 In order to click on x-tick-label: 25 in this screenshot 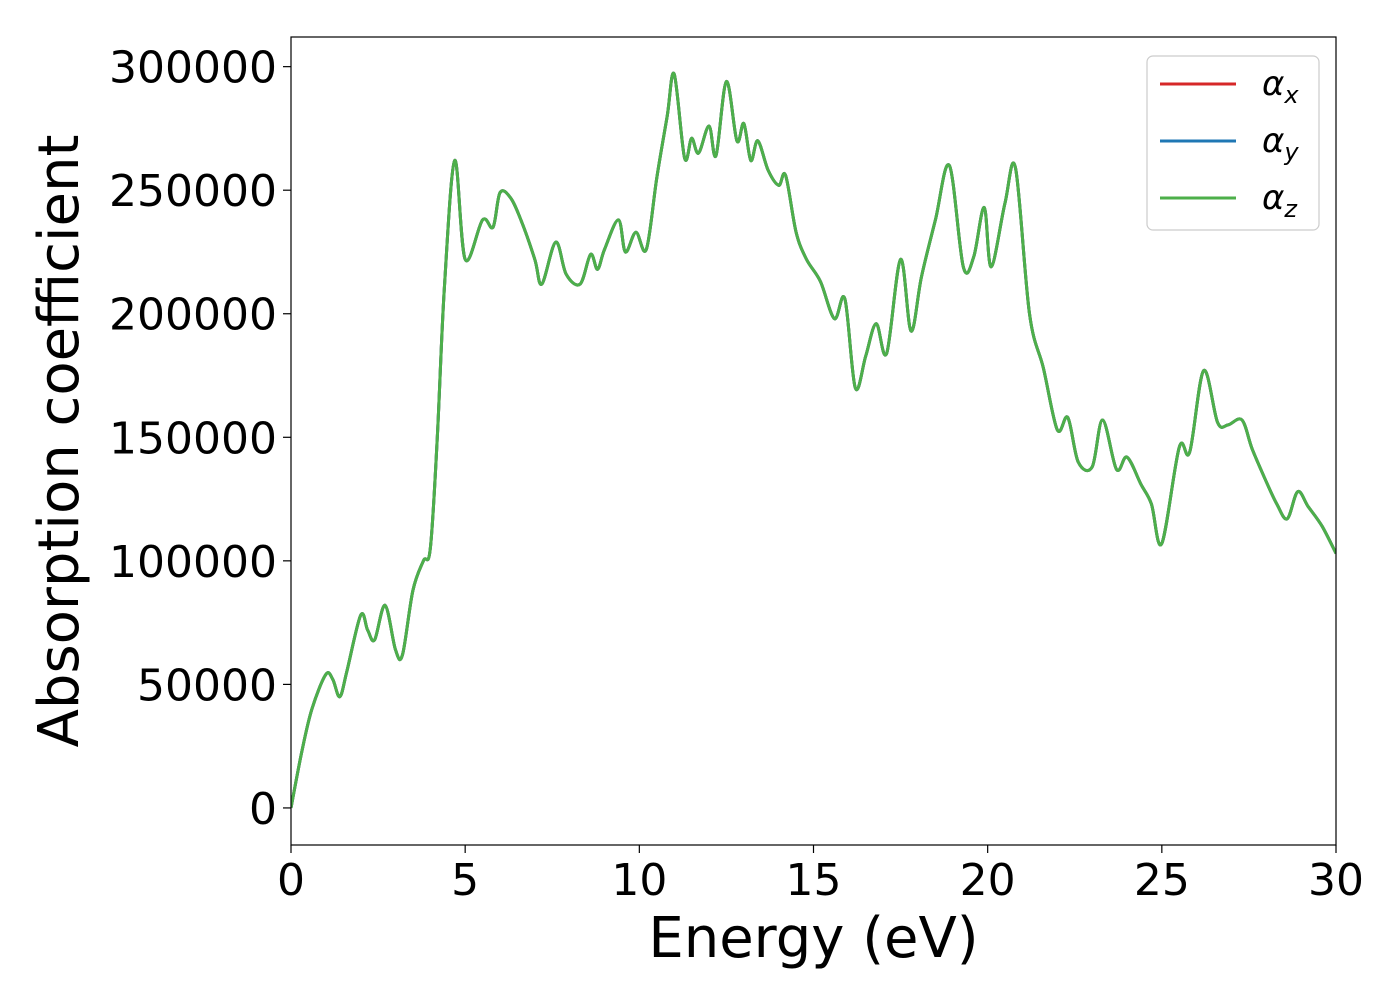, I will do `click(1162, 880)`.